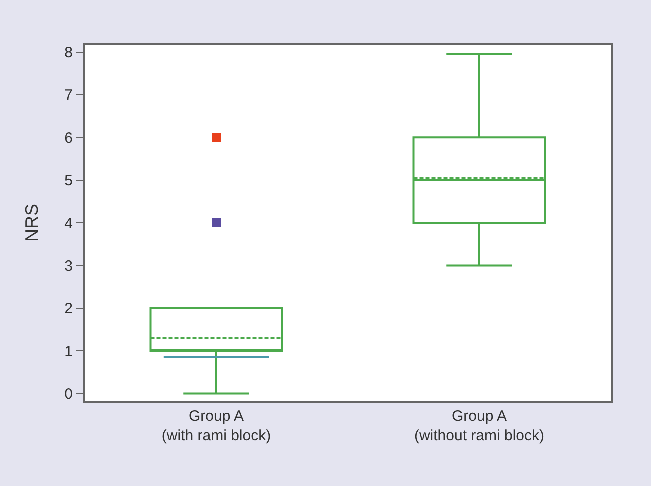 This screenshot has width=651, height=486. What do you see at coordinates (68, 351) in the screenshot?
I see `y-tick-label: 1` at bounding box center [68, 351].